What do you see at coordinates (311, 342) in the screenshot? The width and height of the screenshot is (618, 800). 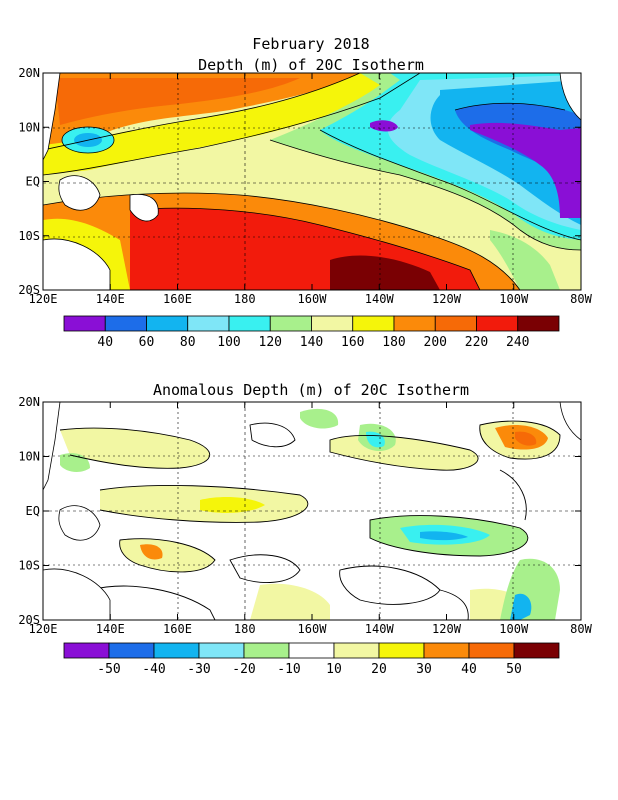 I see `colorbar-label: 140` at bounding box center [311, 342].